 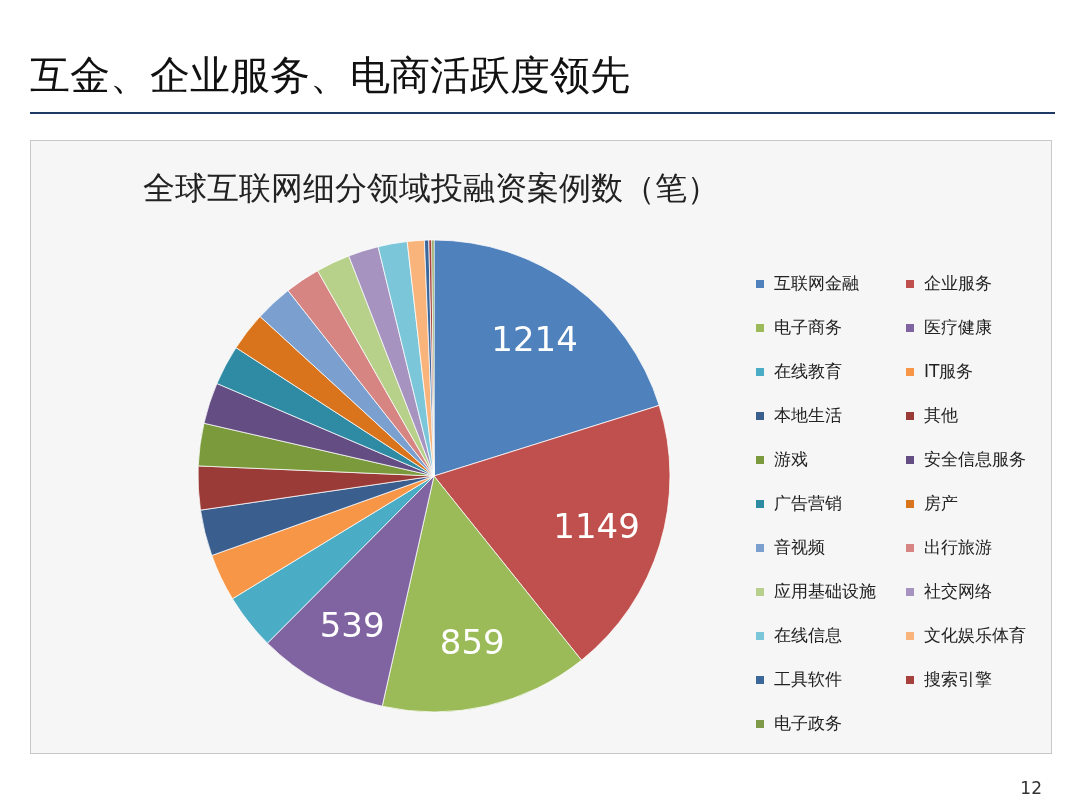 What do you see at coordinates (825, 591) in the screenshot?
I see `legend-label: 应用基础设施` at bounding box center [825, 591].